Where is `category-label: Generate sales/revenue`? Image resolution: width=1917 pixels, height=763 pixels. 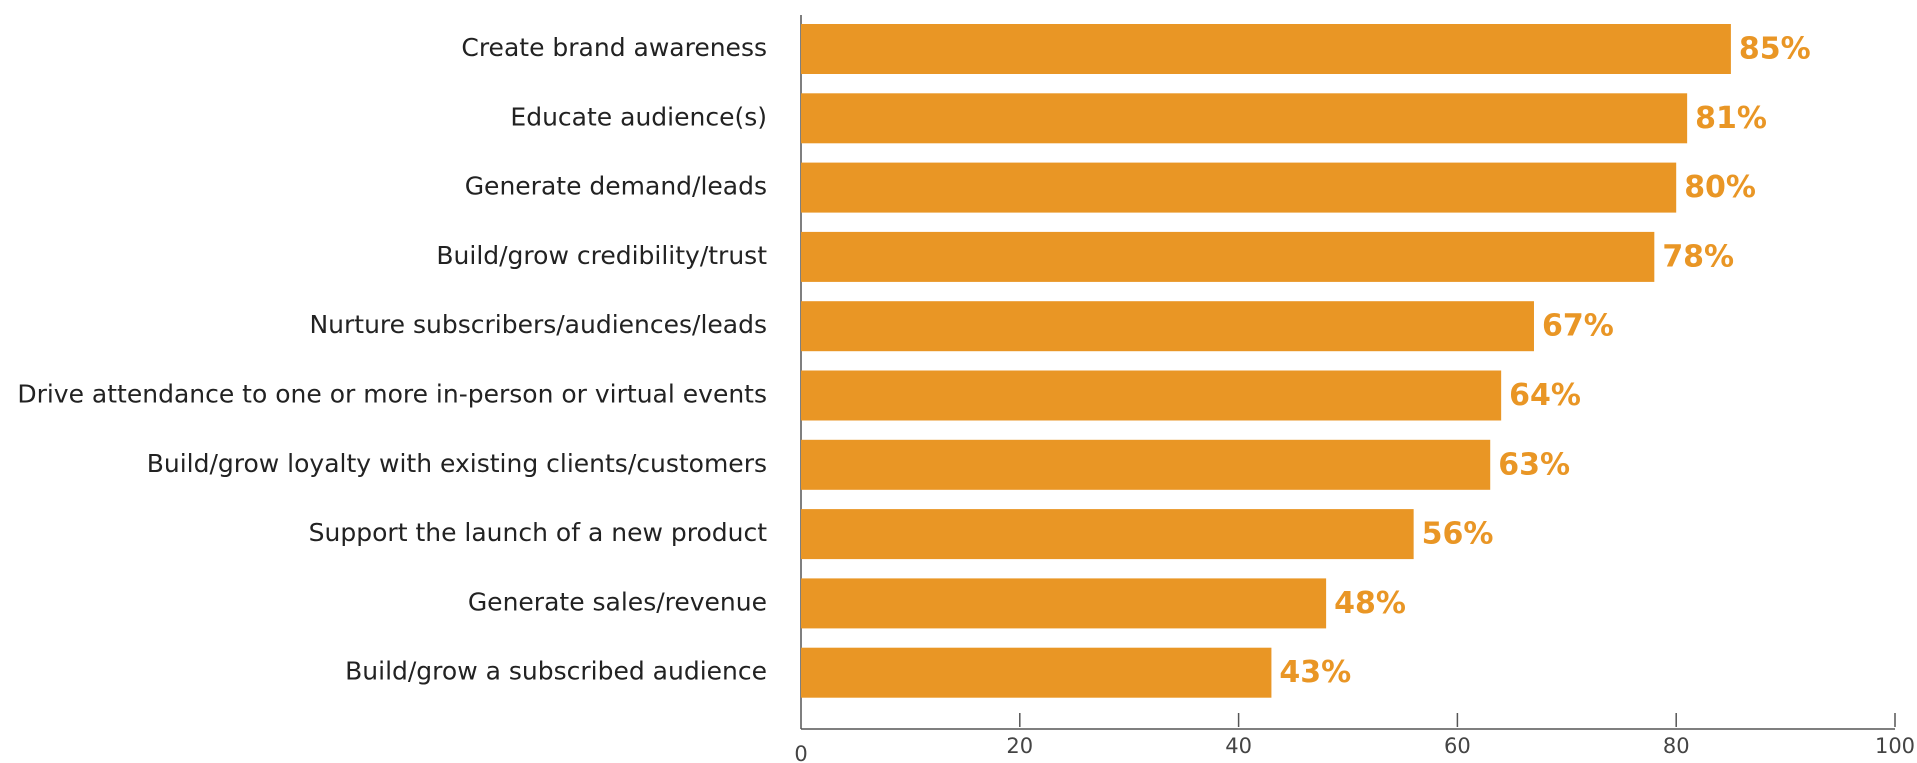
category-label: Generate sales/revenue is located at coordinates (617, 601).